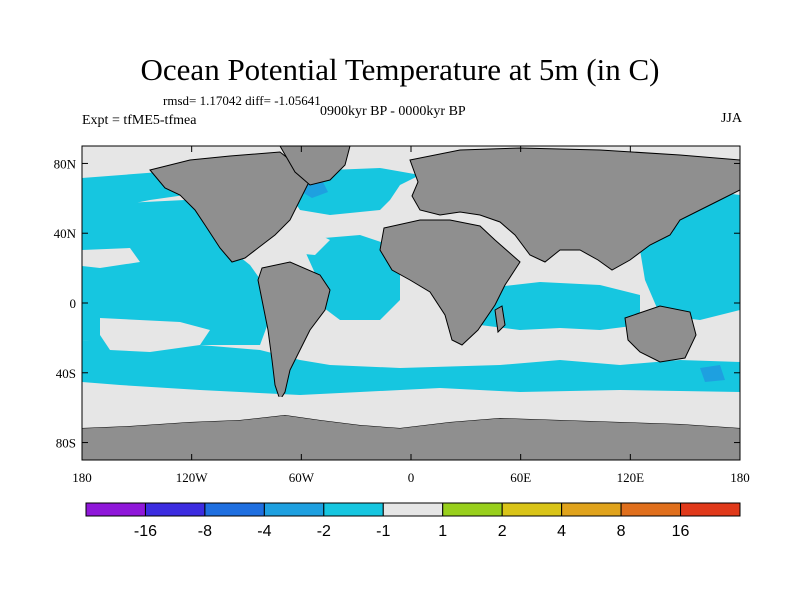 The image size is (800, 600). What do you see at coordinates (660, 334) in the screenshot?
I see `australia` at bounding box center [660, 334].